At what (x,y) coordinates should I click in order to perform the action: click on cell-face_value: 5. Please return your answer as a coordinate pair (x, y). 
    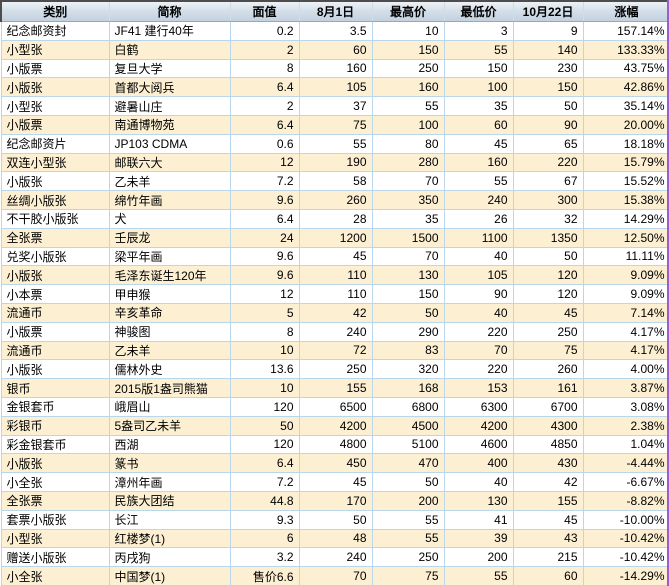
    Looking at the image, I should click on (264, 312).